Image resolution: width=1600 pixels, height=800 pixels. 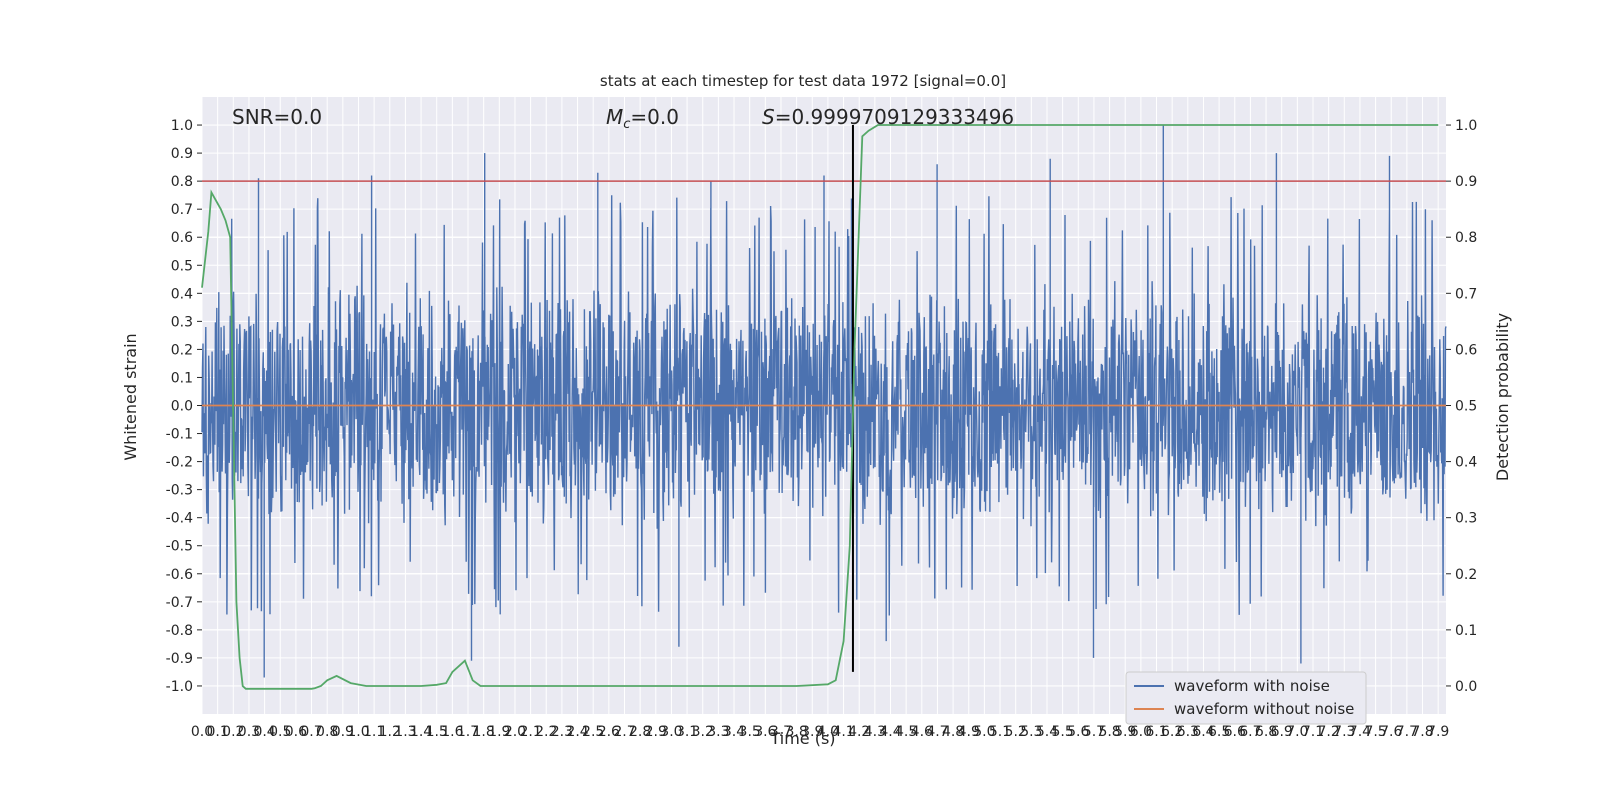 What do you see at coordinates (796, 732) in the screenshot?
I see `x-tick-label: 3.8` at bounding box center [796, 732].